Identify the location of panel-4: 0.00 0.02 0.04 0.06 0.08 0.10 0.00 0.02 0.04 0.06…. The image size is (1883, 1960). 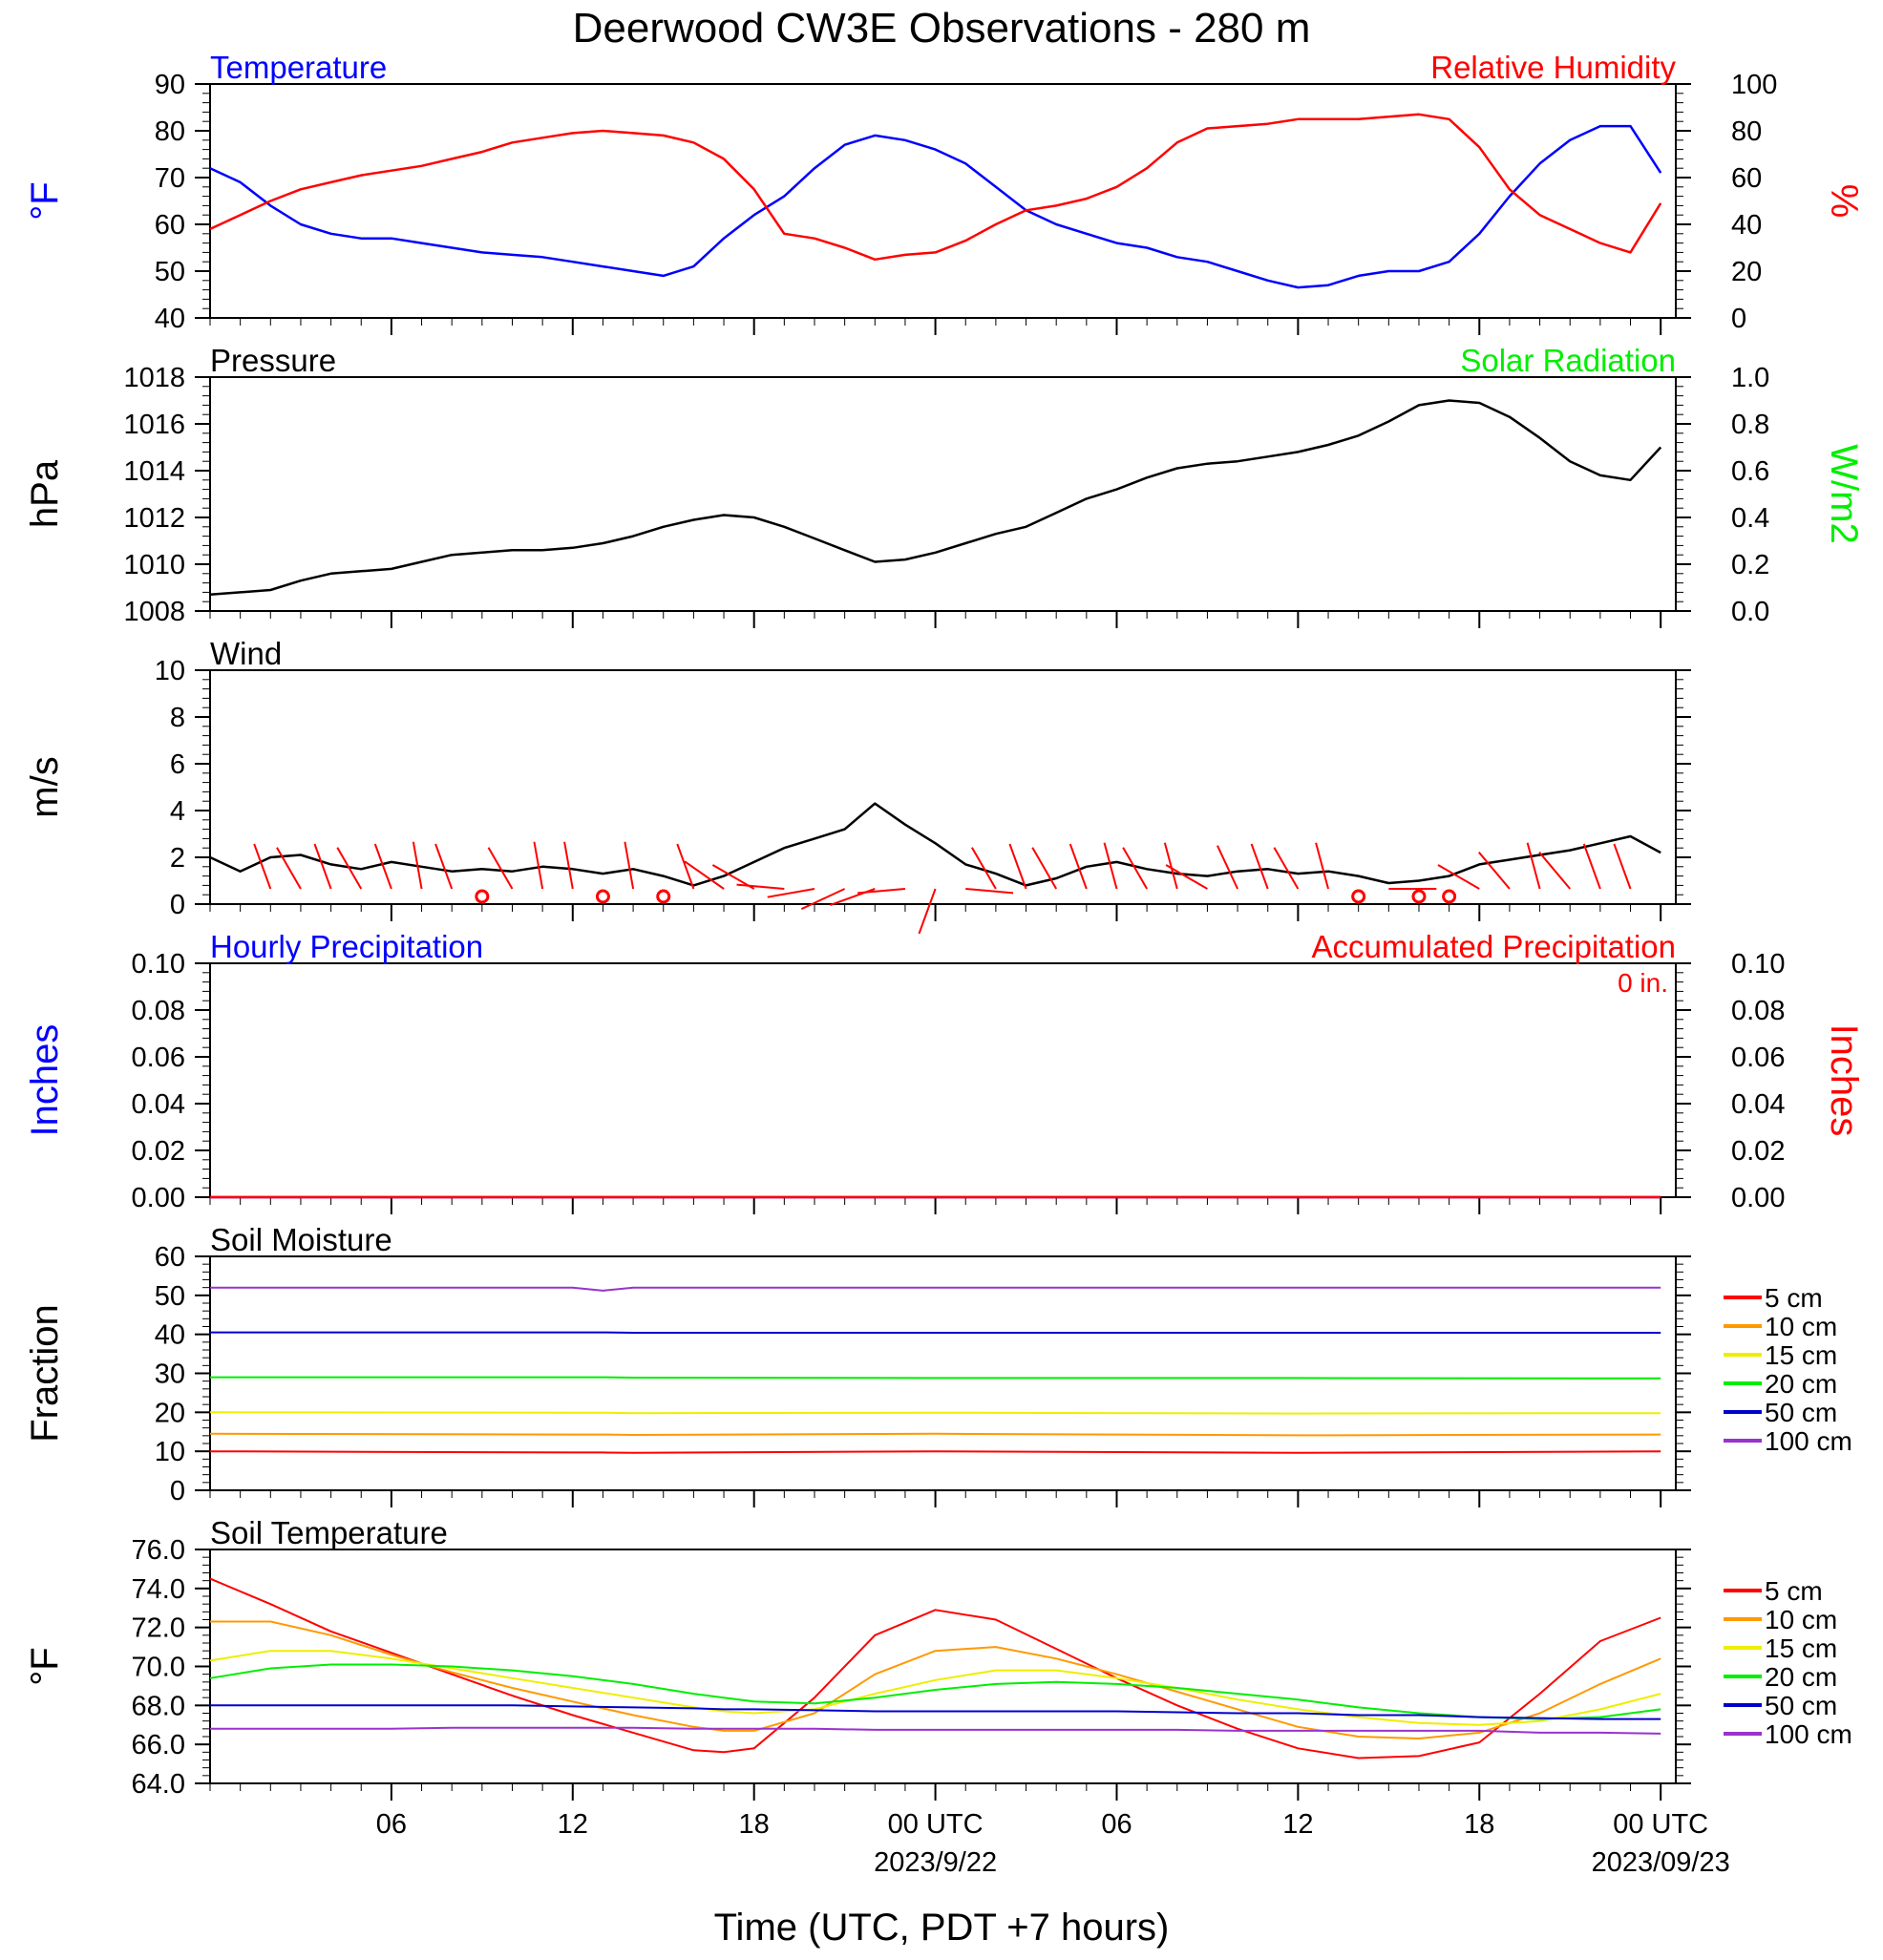
(944, 1071).